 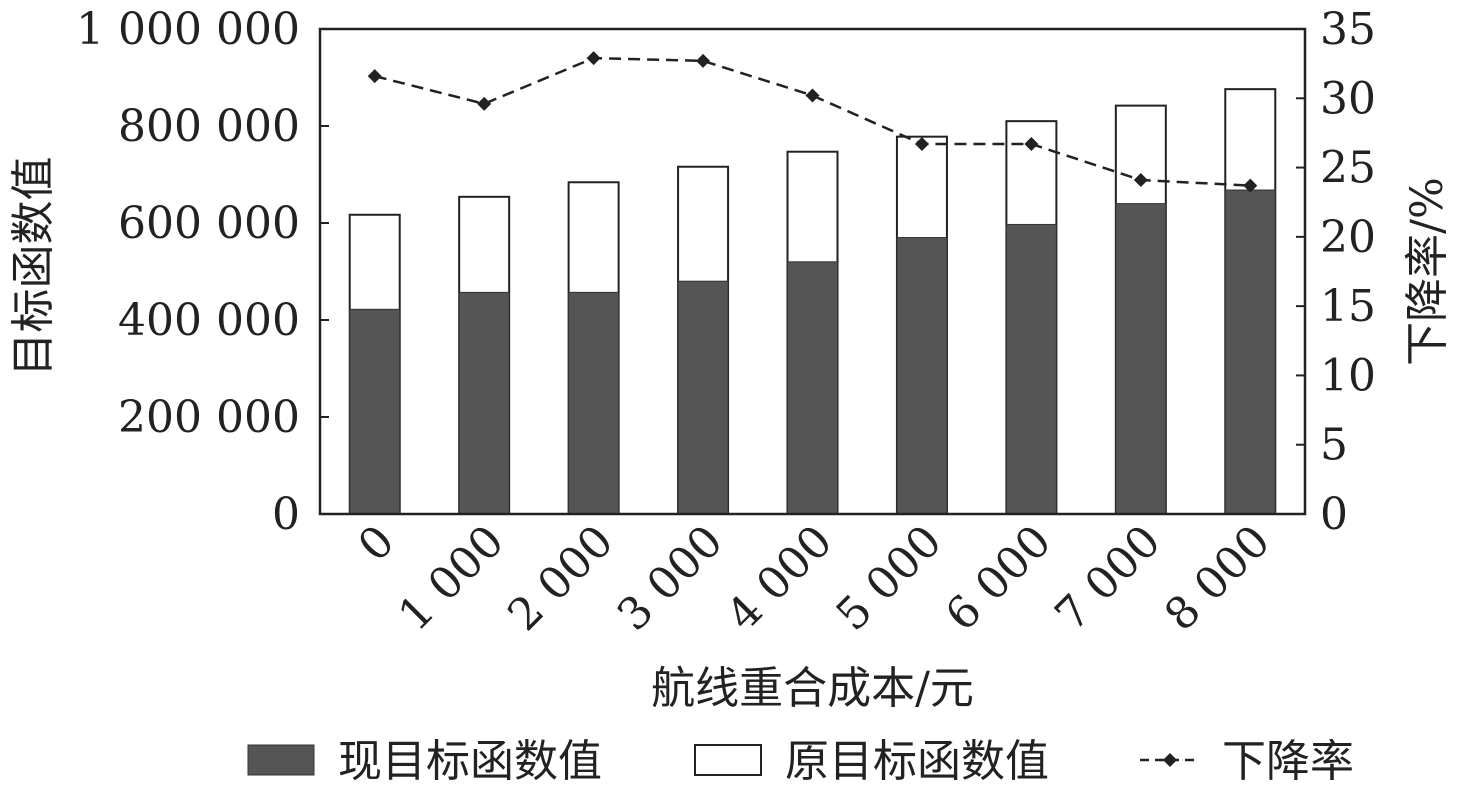 I want to click on x-axis-title: 航线重合成本/元, so click(x=812, y=688).